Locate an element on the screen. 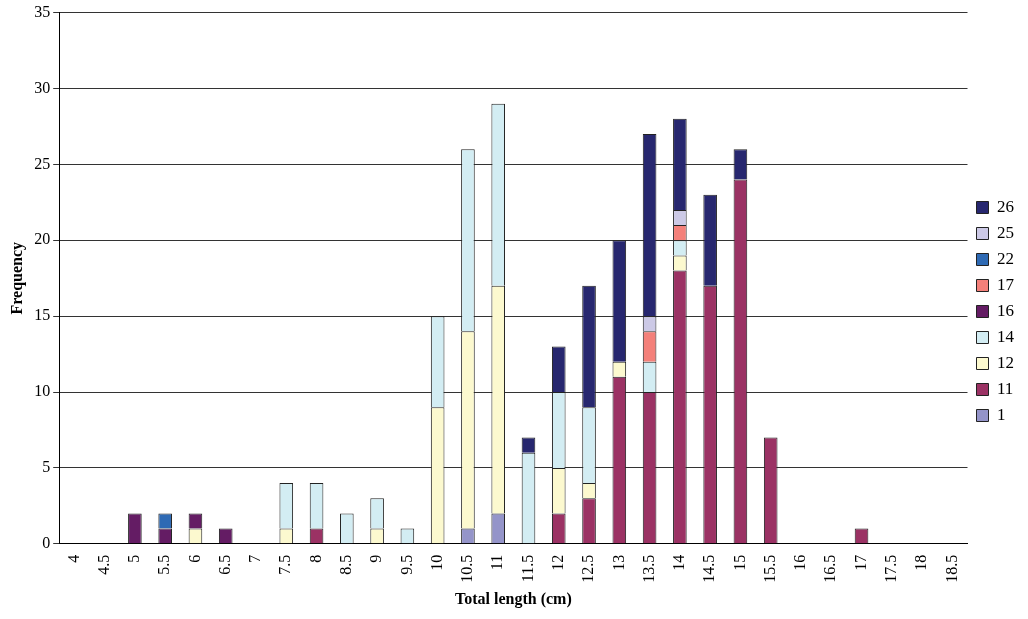 The height and width of the screenshot is (619, 1028). x-axis-title: Total length (cm) is located at coordinates (513, 598).